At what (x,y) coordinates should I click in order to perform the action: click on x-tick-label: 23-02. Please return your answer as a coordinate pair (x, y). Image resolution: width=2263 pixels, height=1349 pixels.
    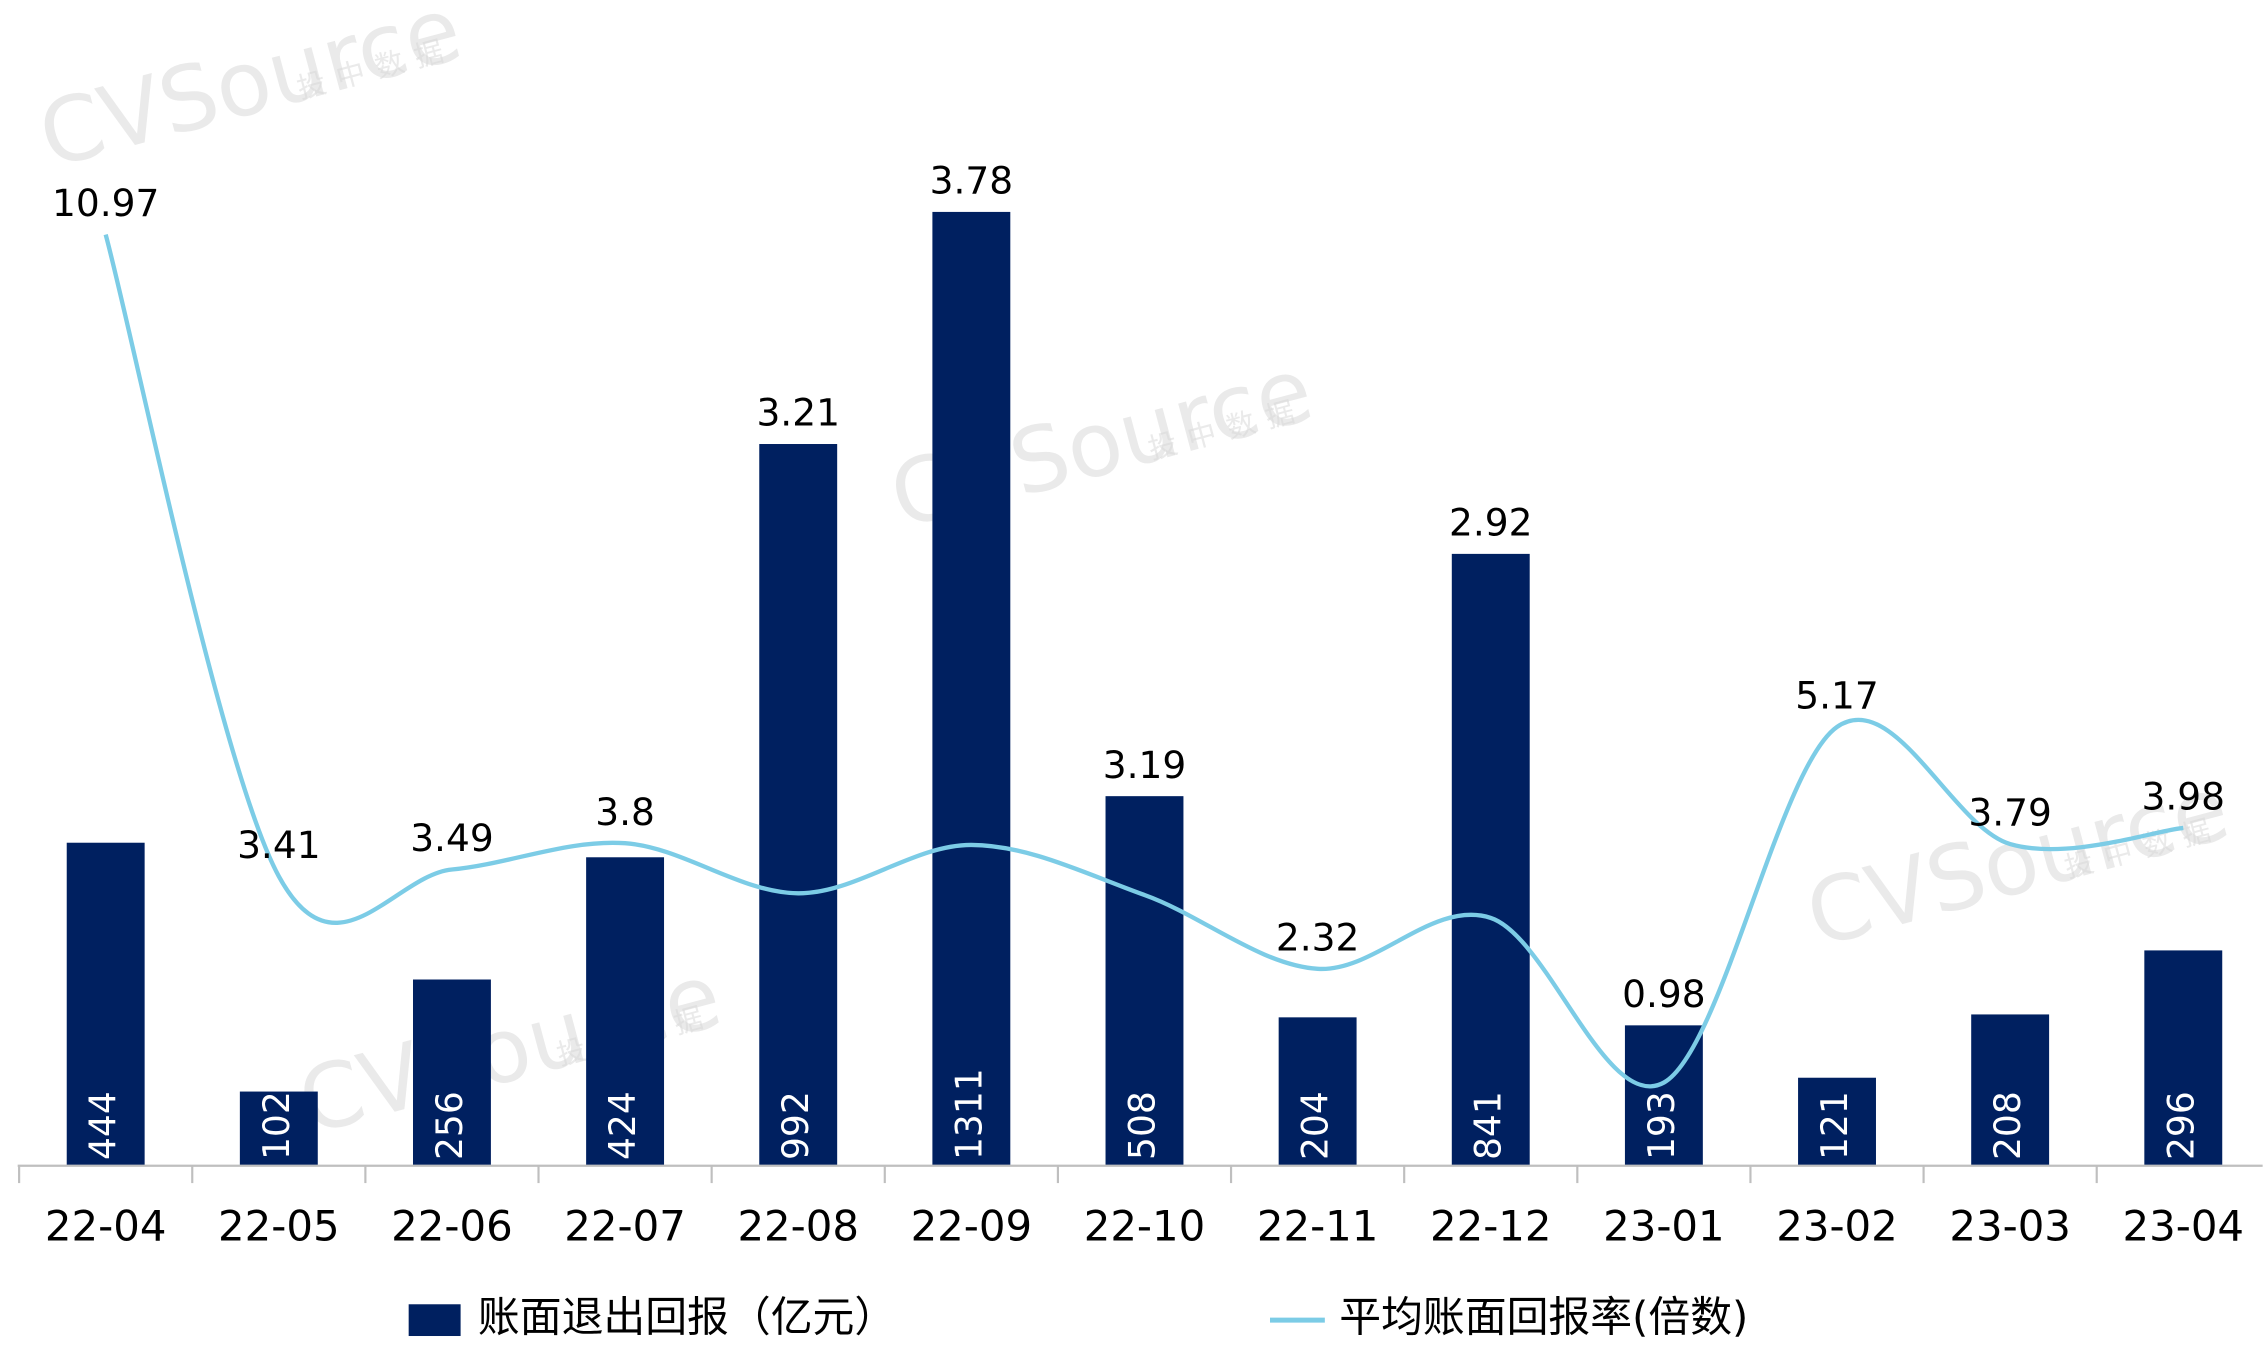
    Looking at the image, I should click on (1837, 1226).